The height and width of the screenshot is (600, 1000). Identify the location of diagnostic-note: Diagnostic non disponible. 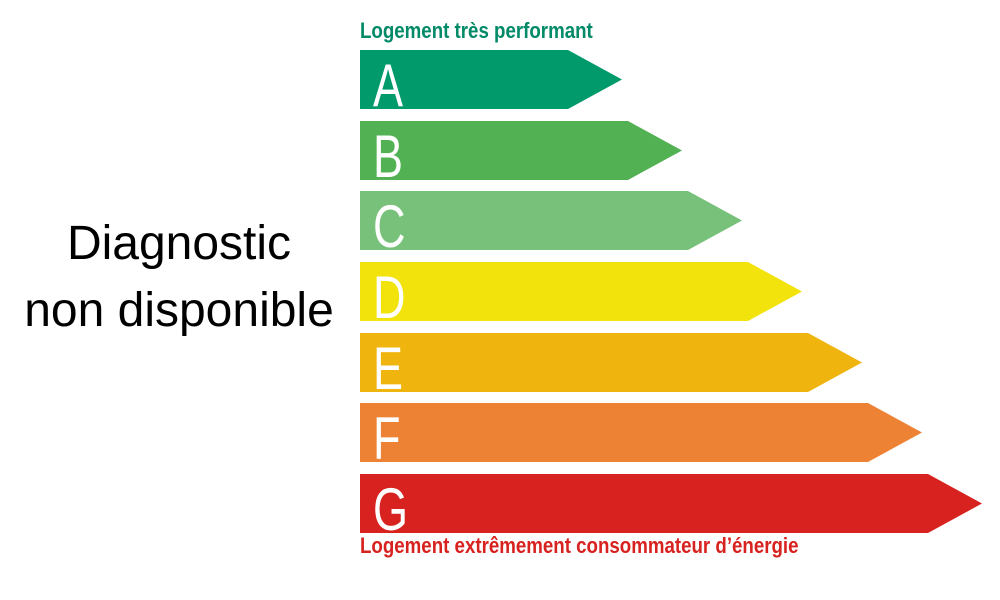
(179, 277).